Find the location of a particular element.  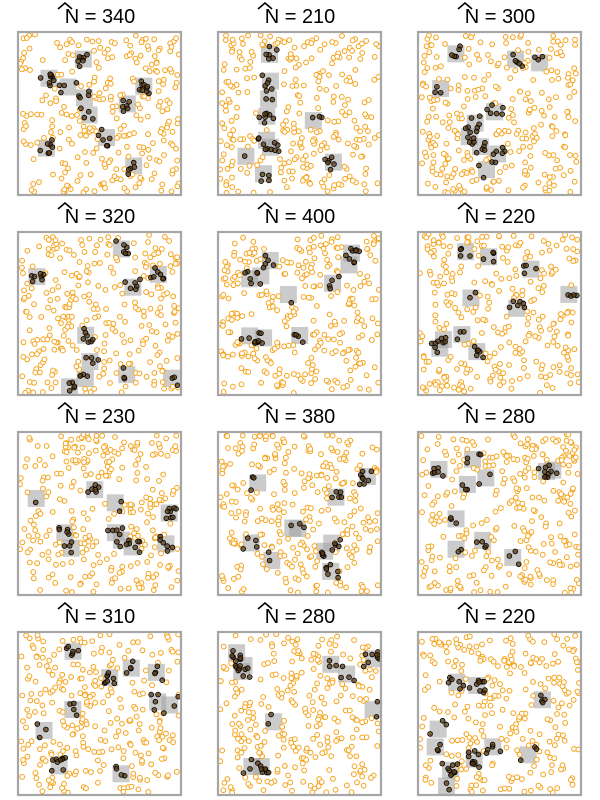

panel-title: N = 280 is located at coordinates (300, 617).